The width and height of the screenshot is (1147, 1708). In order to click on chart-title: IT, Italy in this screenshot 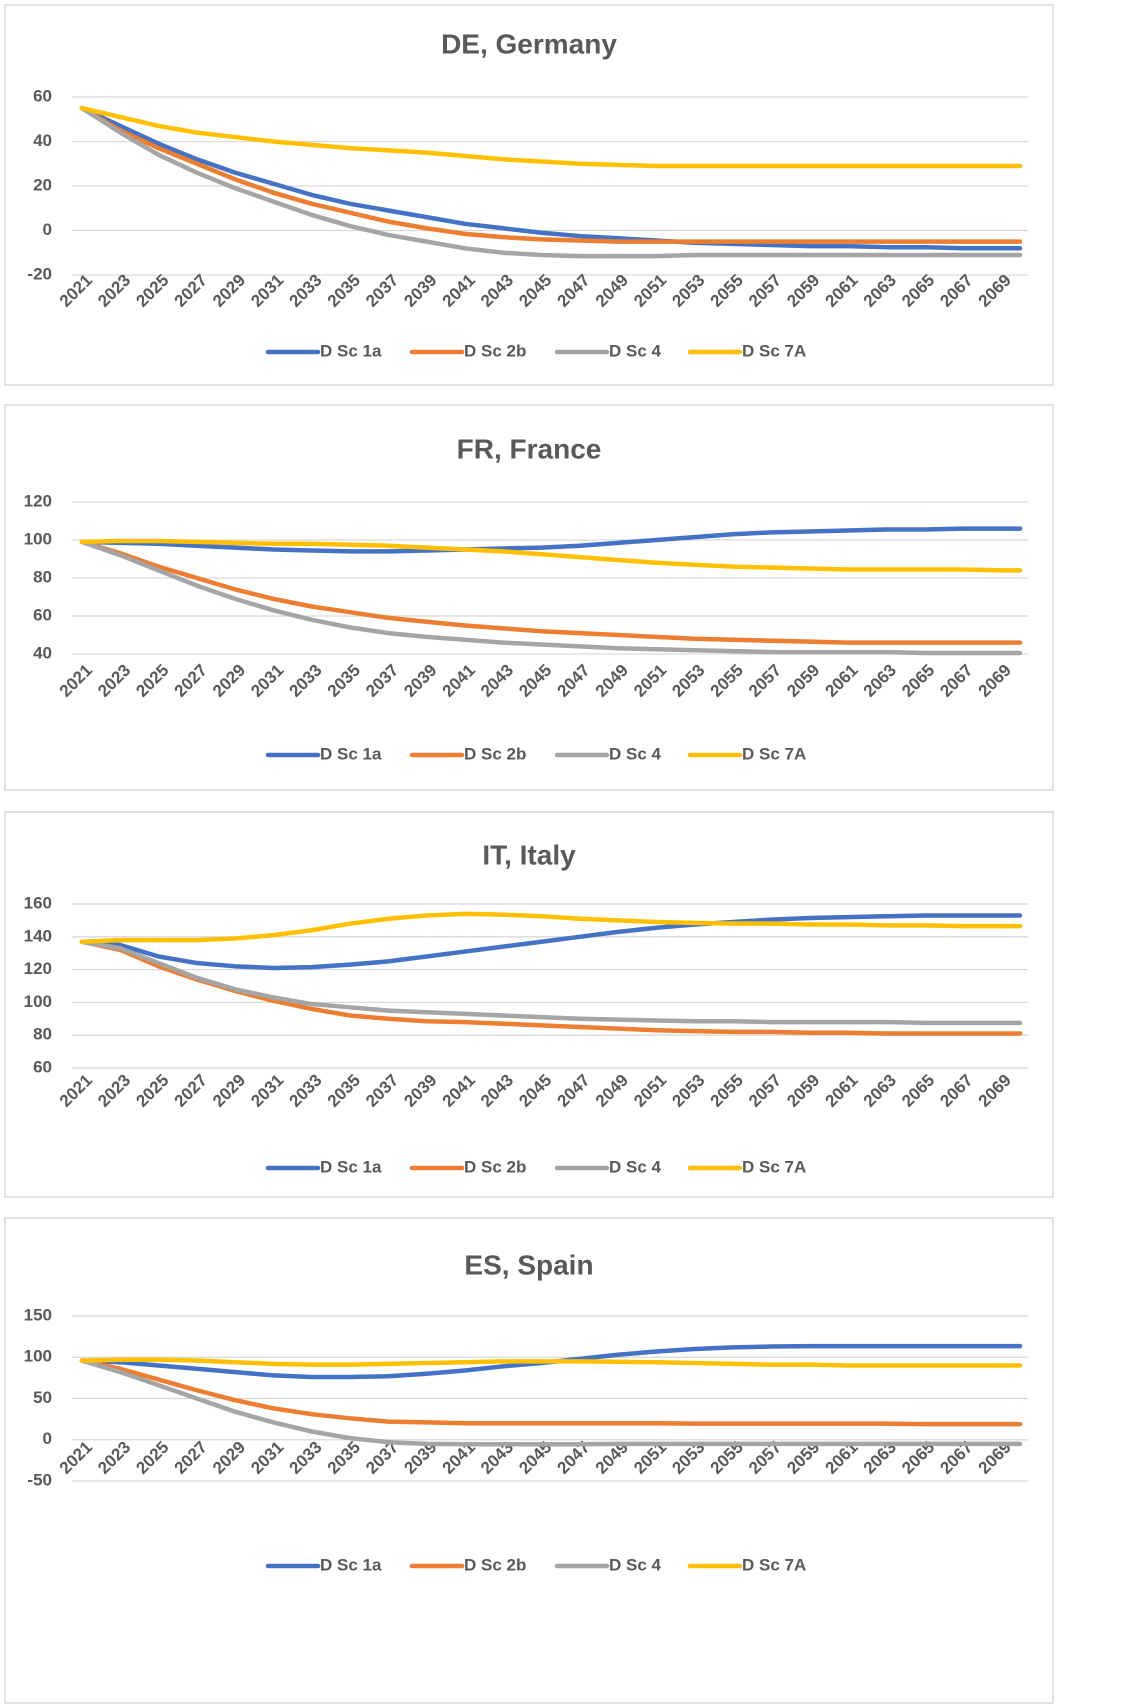, I will do `click(529, 854)`.